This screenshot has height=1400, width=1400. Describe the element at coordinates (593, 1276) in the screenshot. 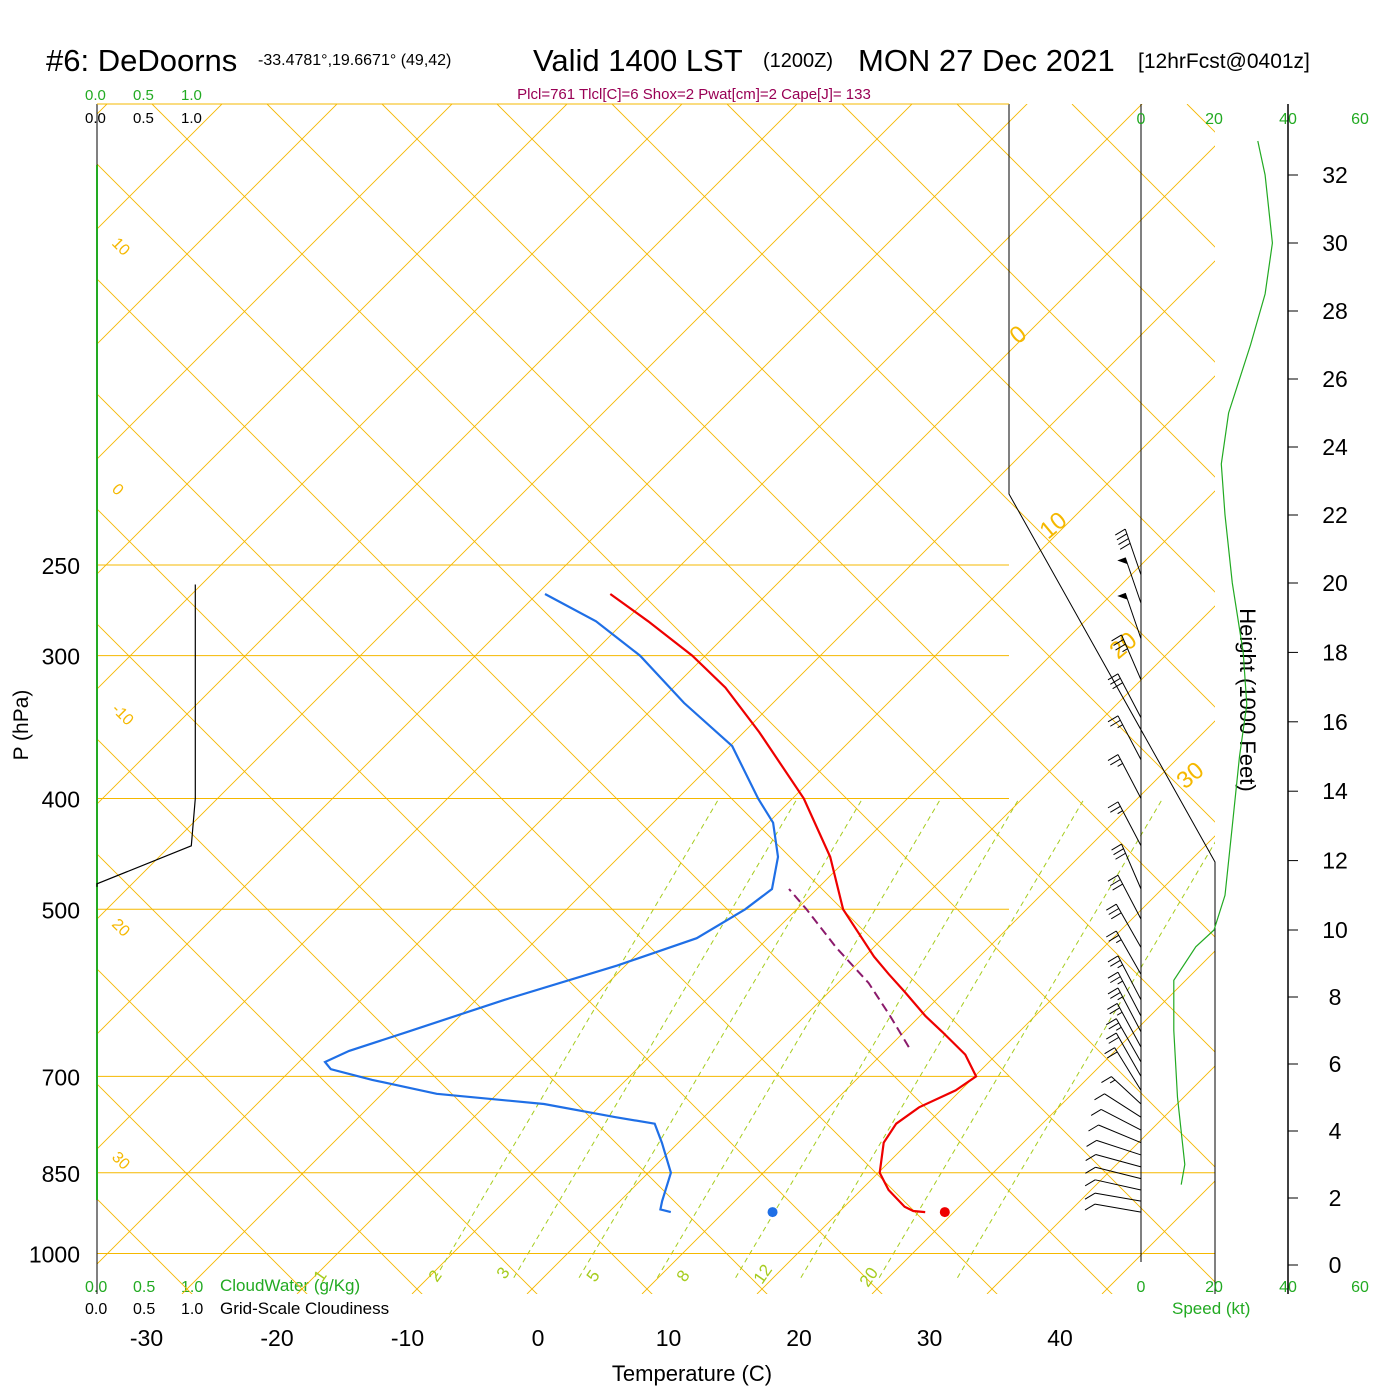

I see `moist-adiabat-label: 5` at that location.